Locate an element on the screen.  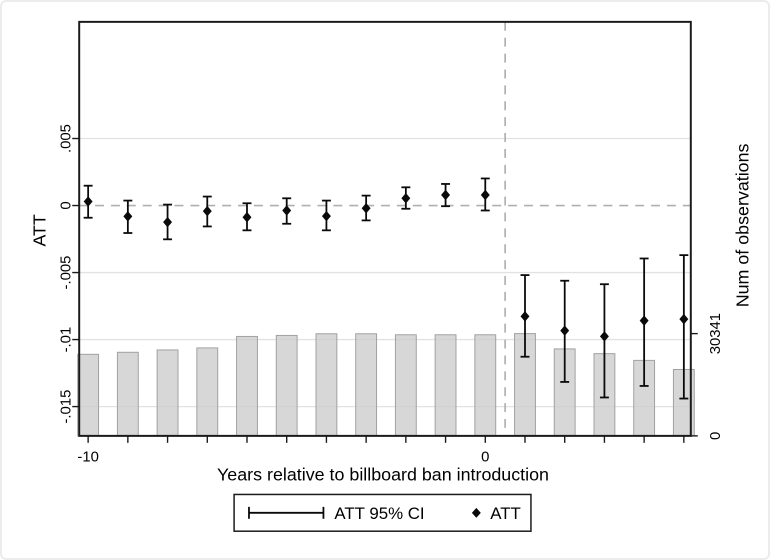
legend-ci-label: ATT 95% CI is located at coordinates (379, 513).